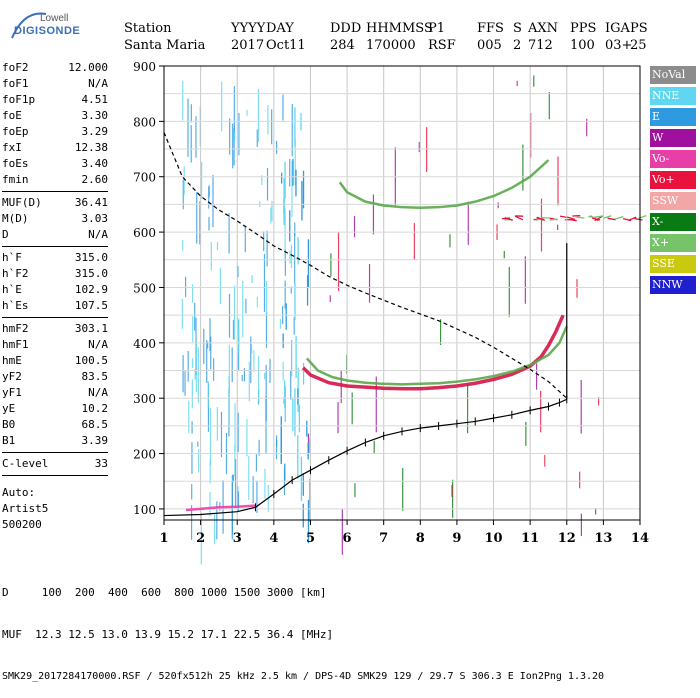 The width and height of the screenshot is (700, 698). Describe the element at coordinates (673, 138) in the screenshot. I see `legend-item: W` at that location.